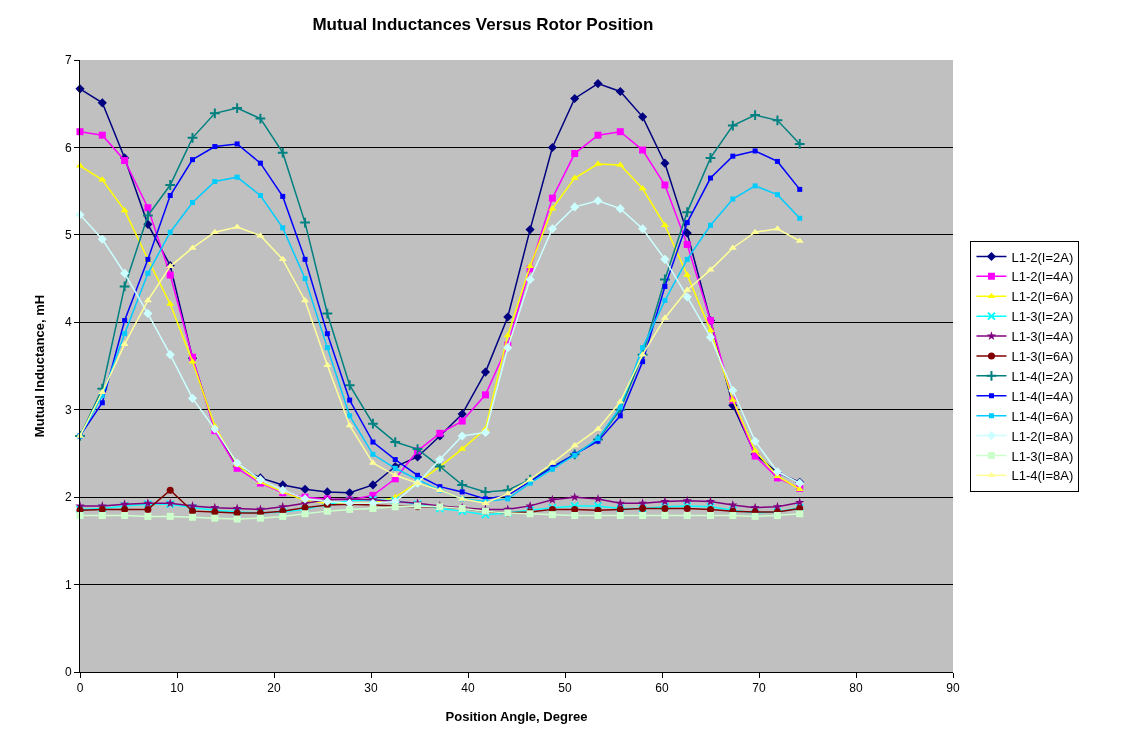 The image size is (1123, 742). Describe the element at coordinates (371, 688) in the screenshot. I see `x-tick-label: 30` at that location.